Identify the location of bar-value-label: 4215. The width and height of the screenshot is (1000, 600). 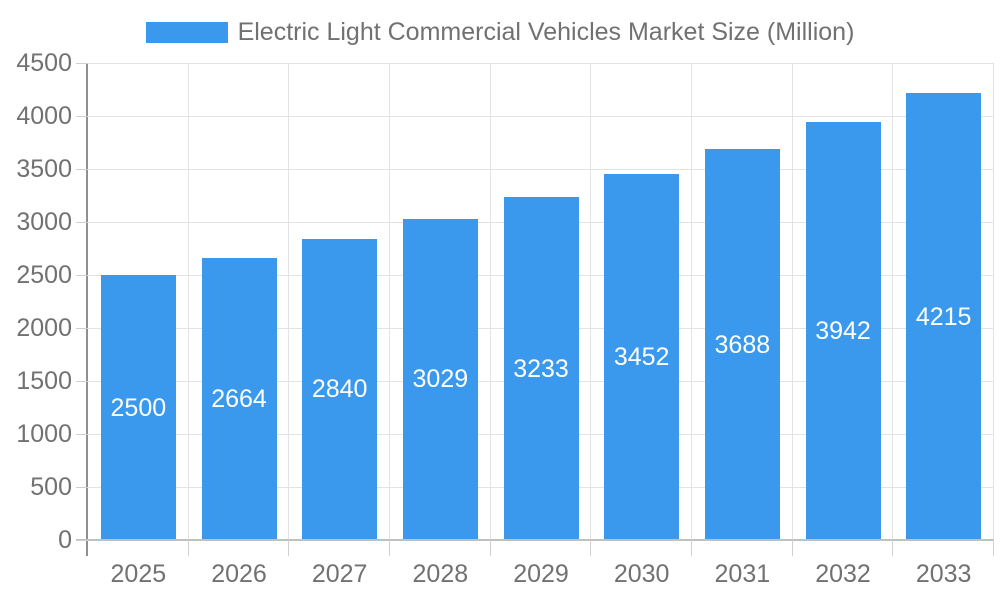
(943, 316).